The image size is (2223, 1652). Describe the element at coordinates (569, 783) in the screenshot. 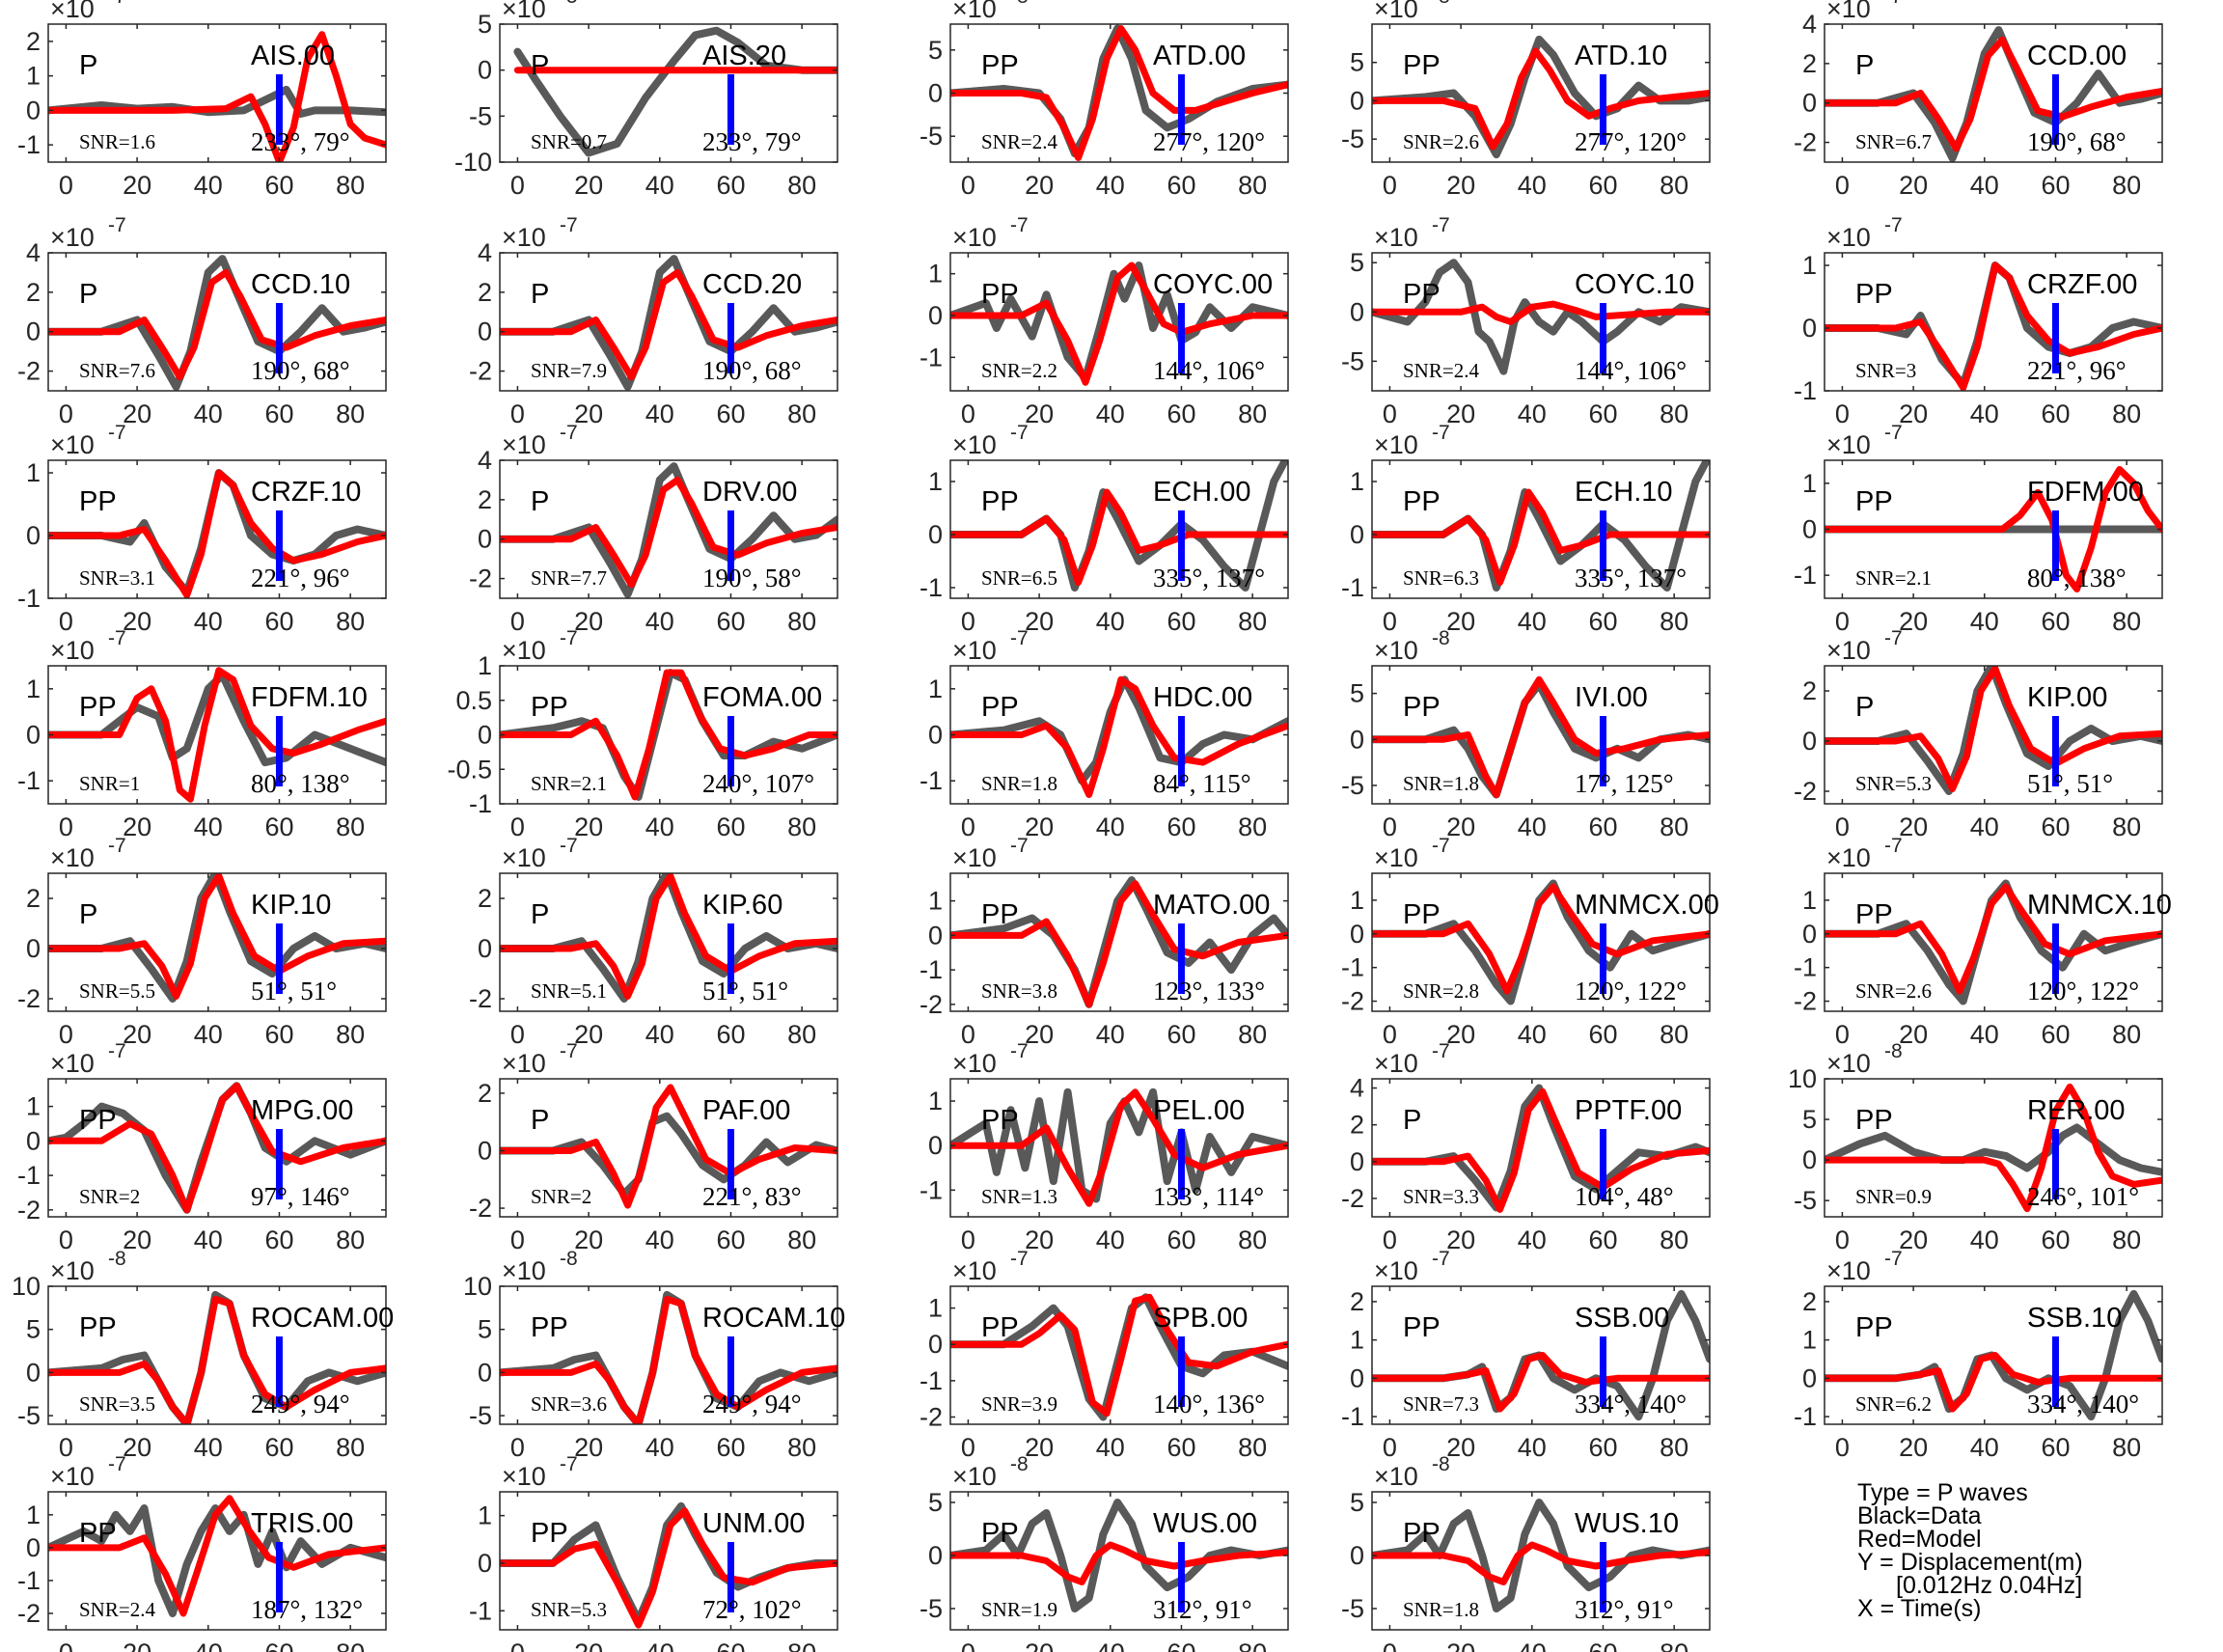

I see `snr-label: SNR=2.1` at that location.